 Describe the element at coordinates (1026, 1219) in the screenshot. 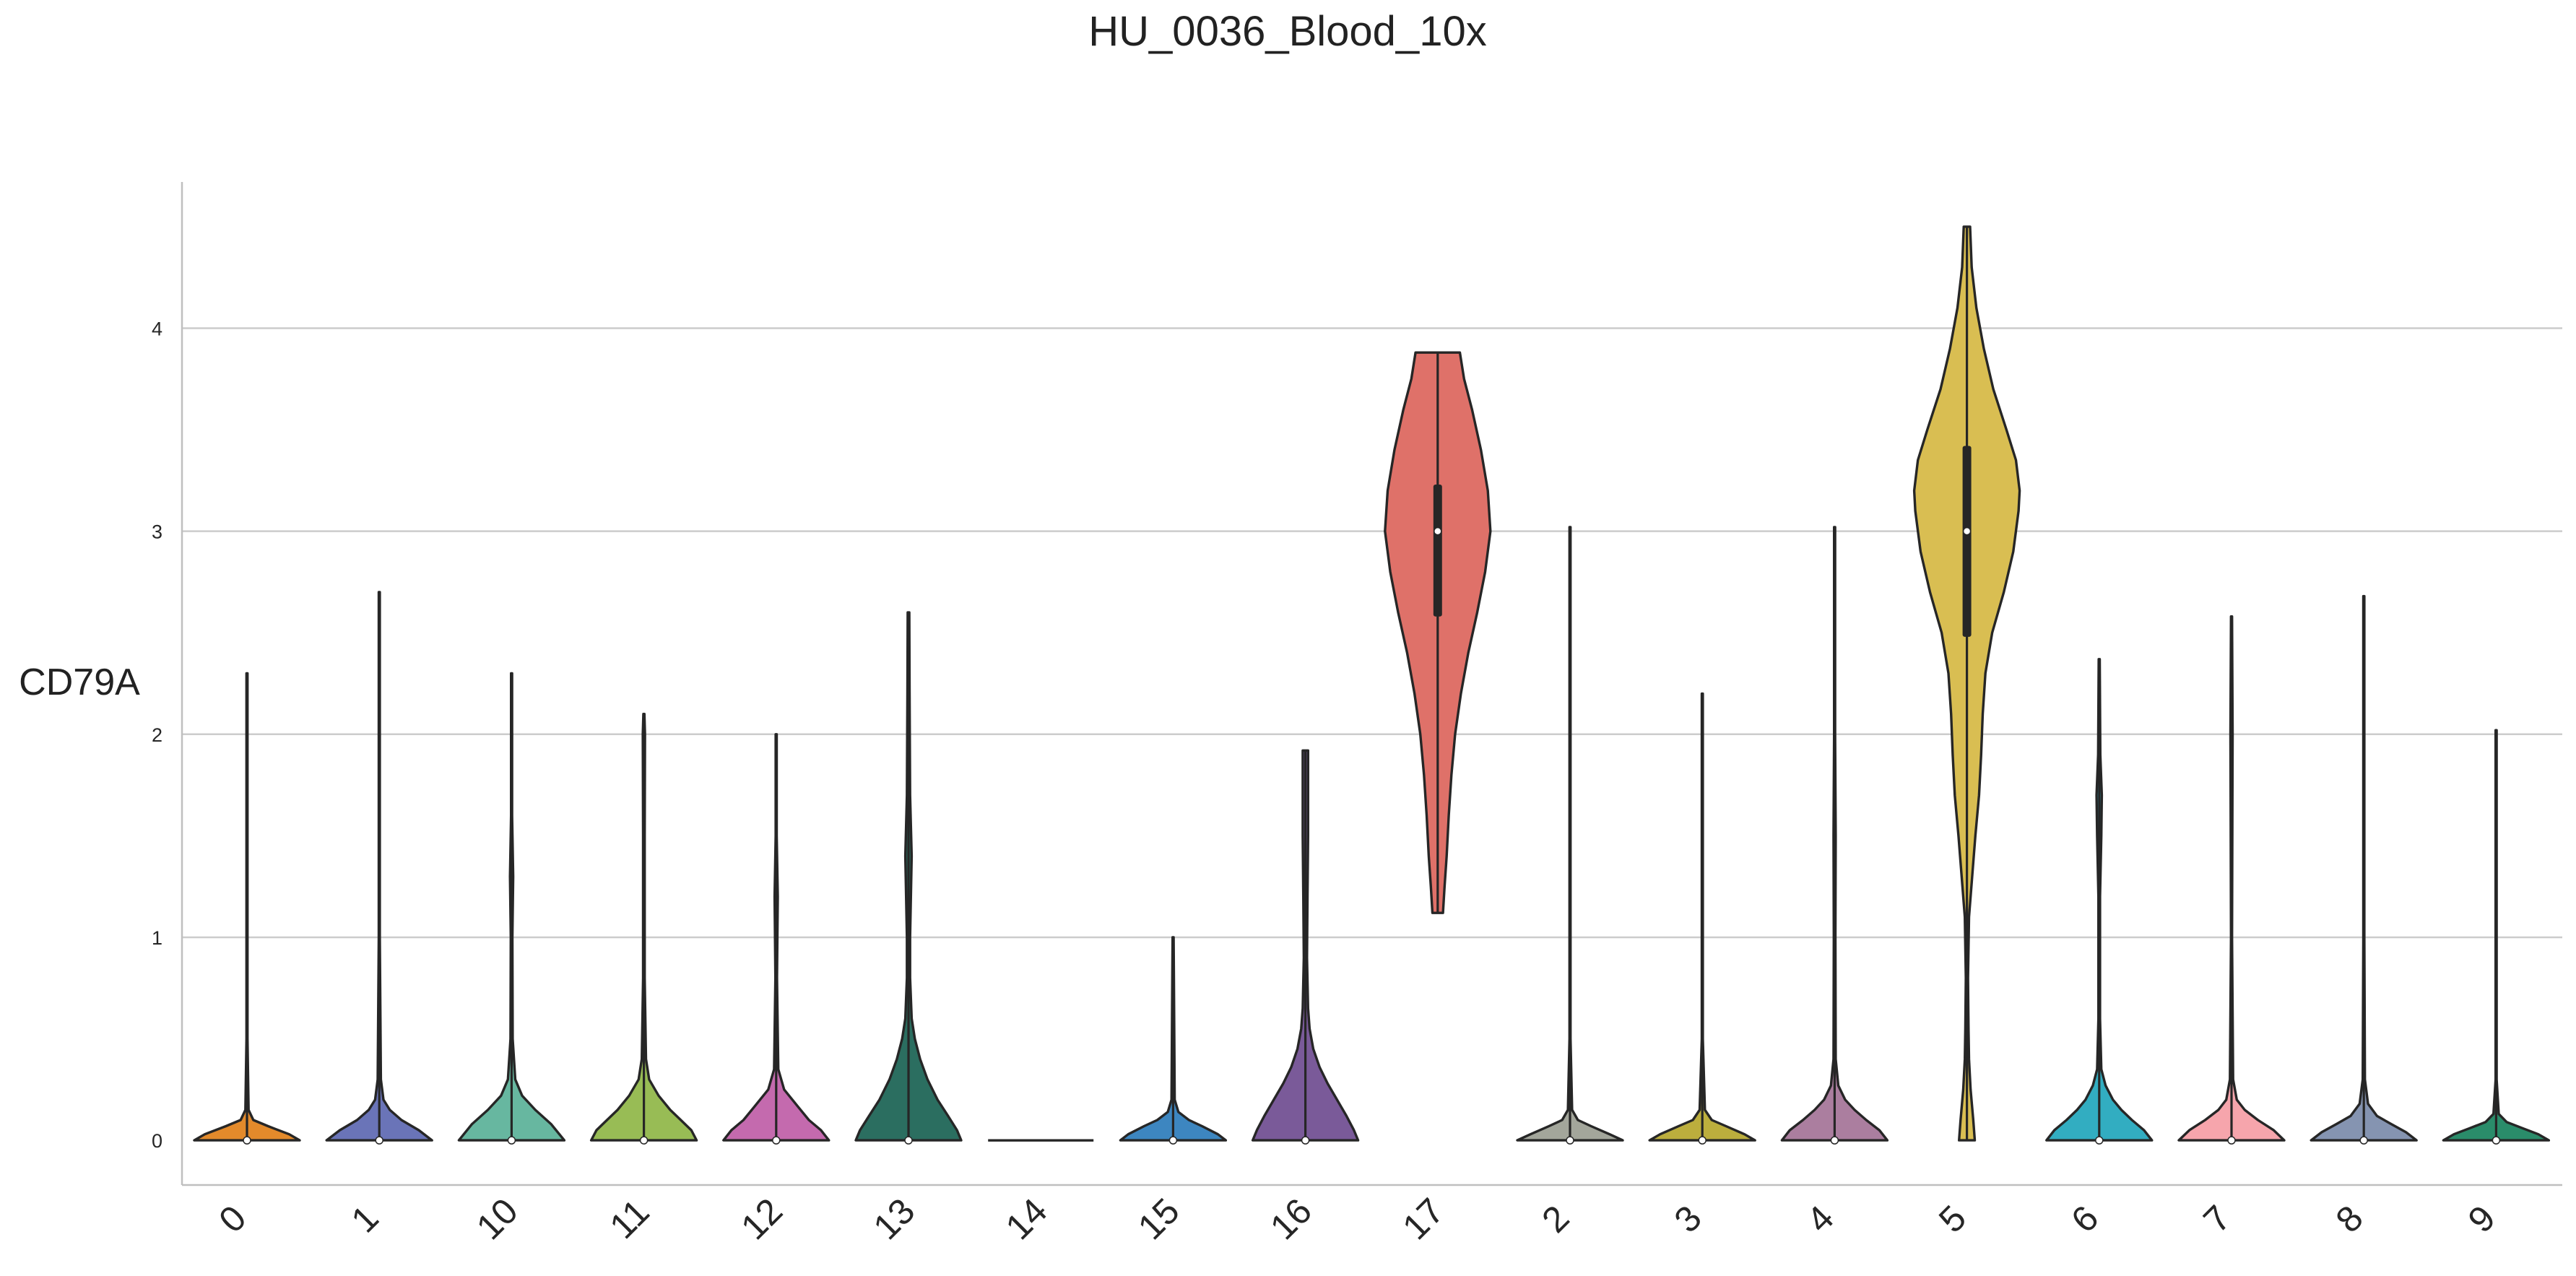

I see `x-tick-14: 14` at that location.